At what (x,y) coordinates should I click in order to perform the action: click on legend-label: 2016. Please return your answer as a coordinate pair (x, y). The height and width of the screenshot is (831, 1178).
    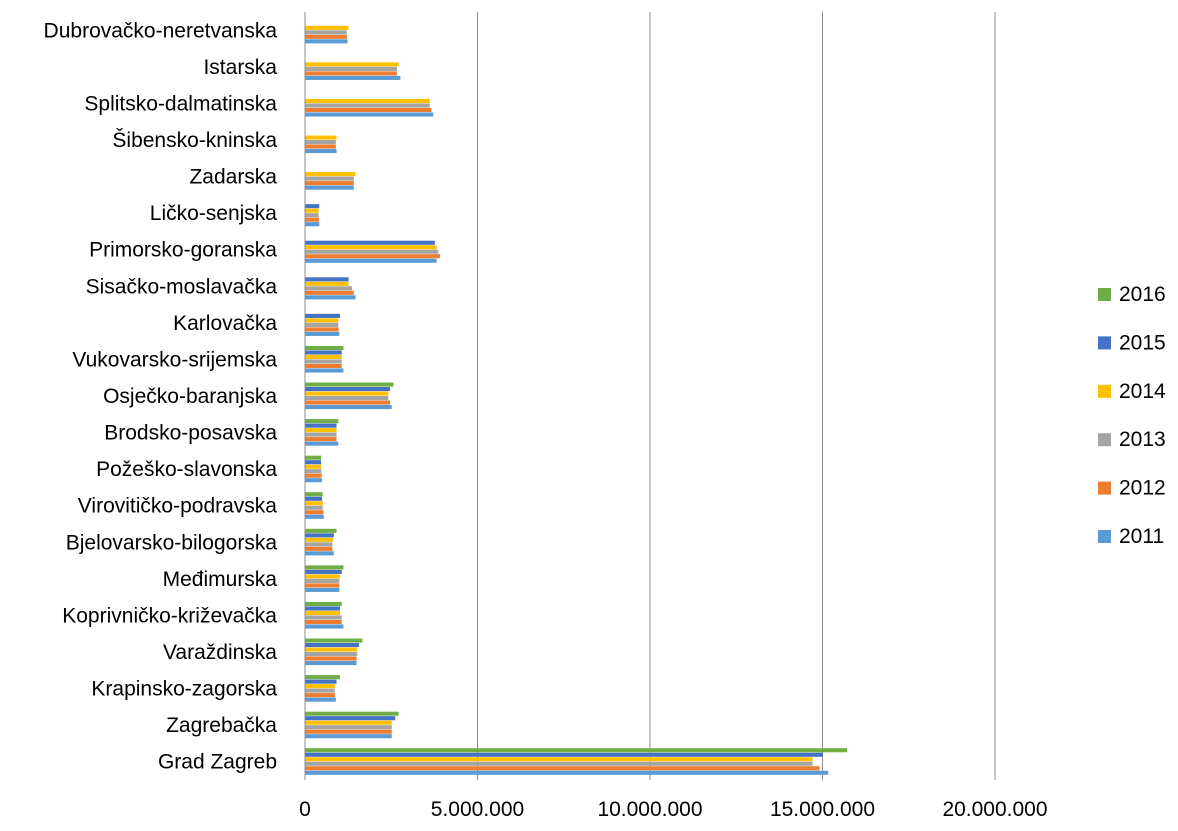
    Looking at the image, I should click on (1142, 294).